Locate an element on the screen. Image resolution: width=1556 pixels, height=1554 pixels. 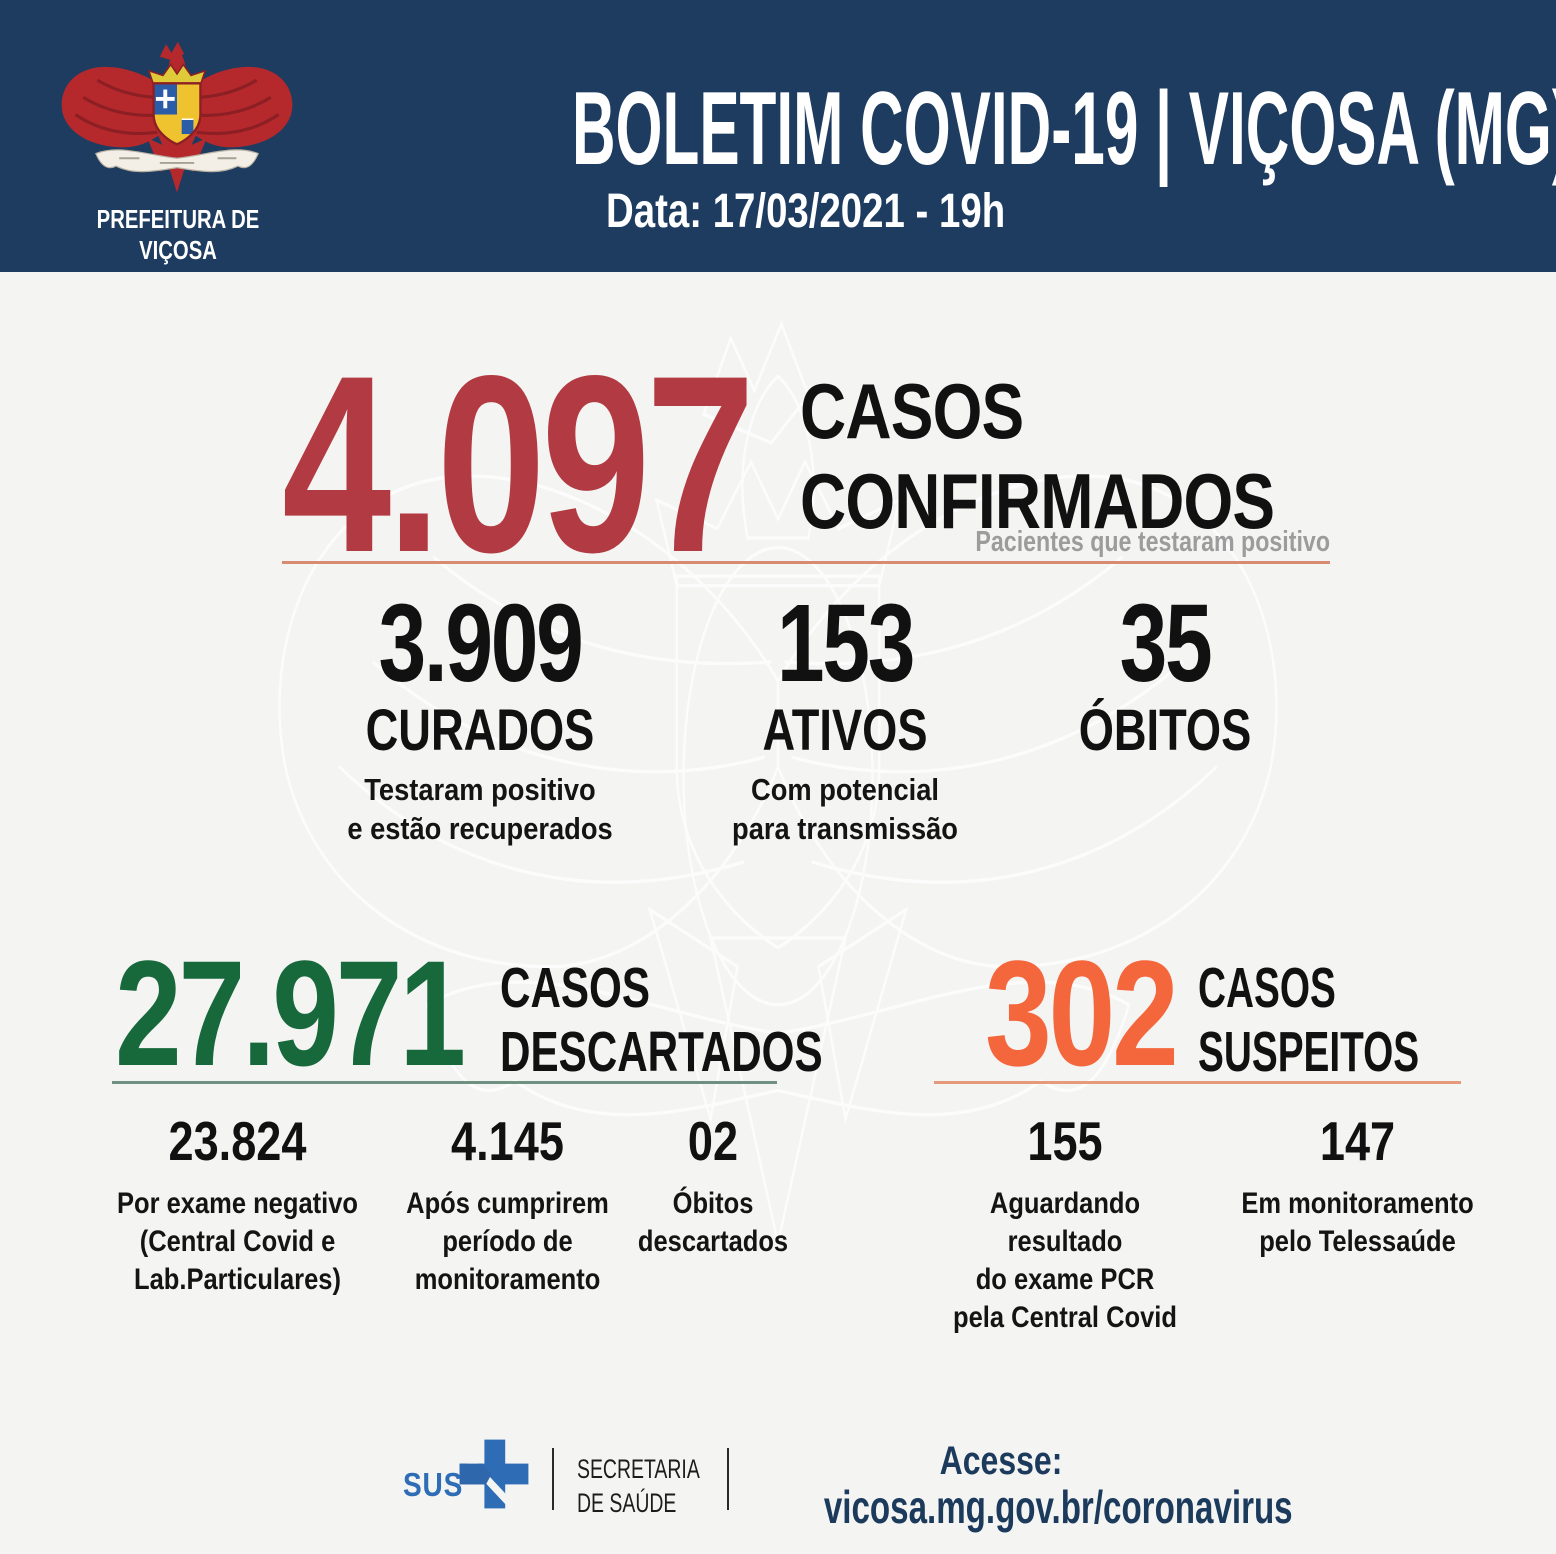
coat-of-arms-icon is located at coordinates (177, 117).